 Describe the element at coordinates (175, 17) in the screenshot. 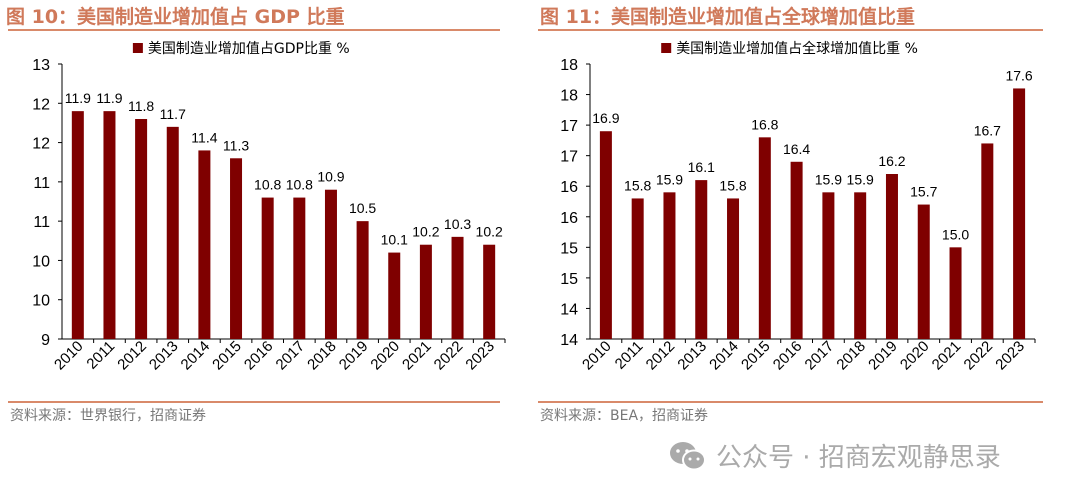

I see `chart-1-title: 图 10：美国制造业增加值占 GDP 比重` at that location.